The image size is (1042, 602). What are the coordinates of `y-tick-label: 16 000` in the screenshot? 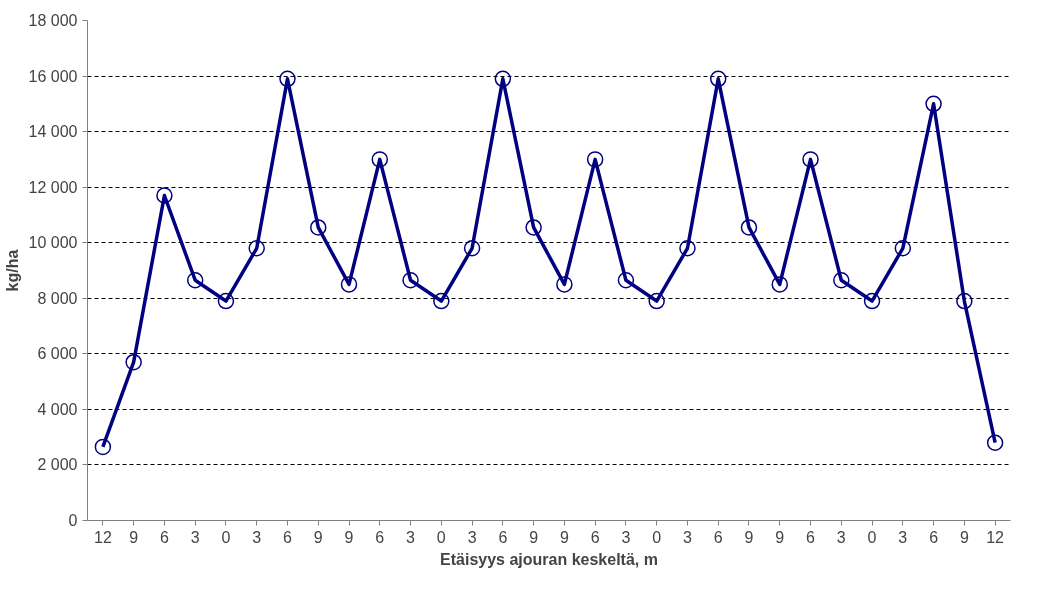 It's located at (53, 76).